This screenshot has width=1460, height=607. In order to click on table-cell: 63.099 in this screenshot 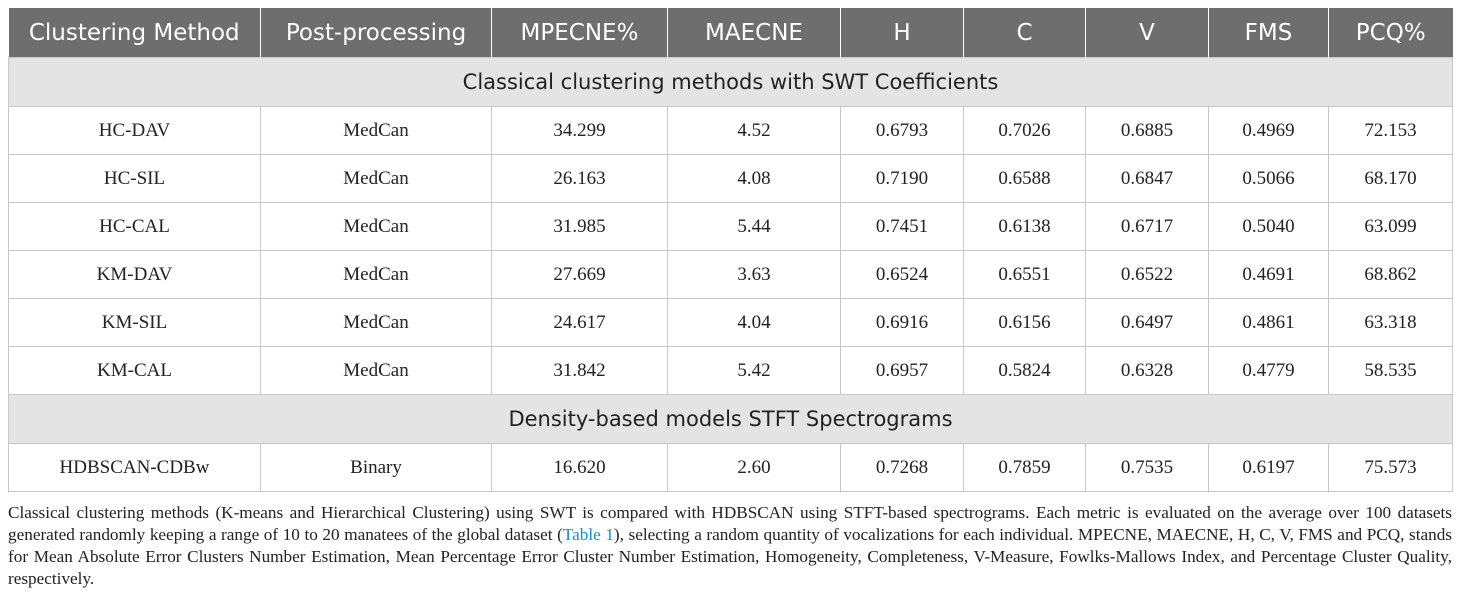, I will do `click(1390, 226)`.